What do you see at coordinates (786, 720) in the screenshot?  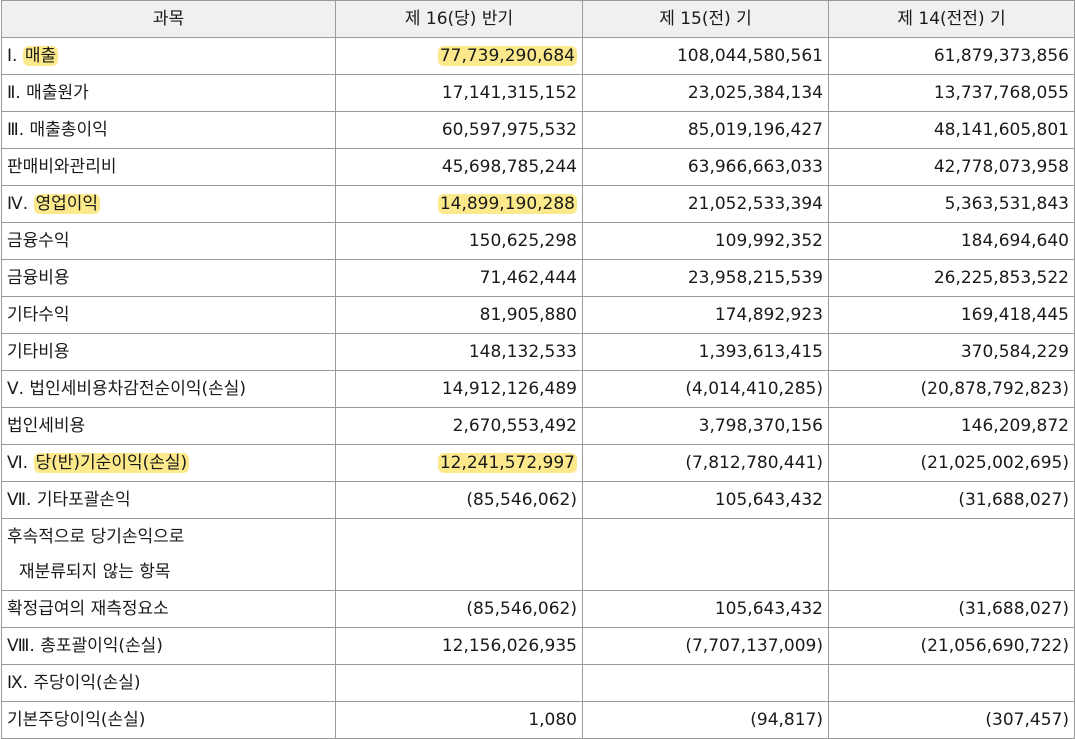 I see `amount: (94,817)` at bounding box center [786, 720].